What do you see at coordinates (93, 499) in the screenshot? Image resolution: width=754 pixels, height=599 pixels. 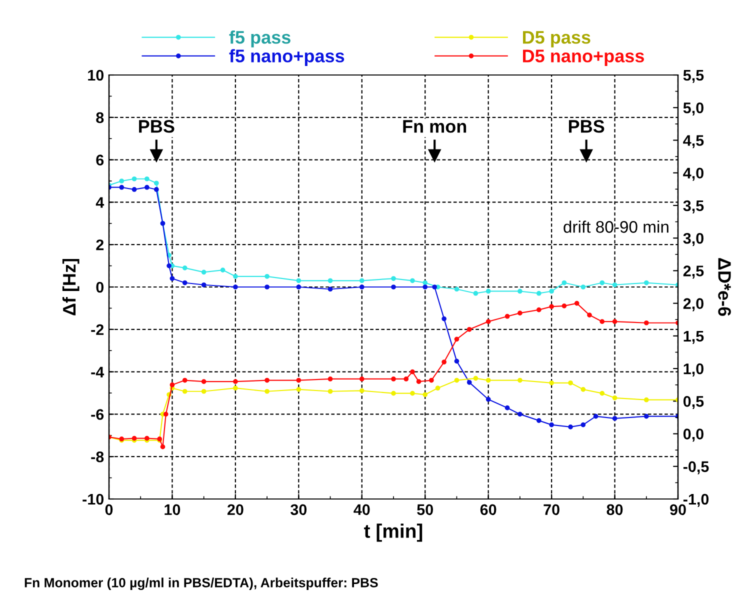 I see `y-tick-label: -10` at bounding box center [93, 499].